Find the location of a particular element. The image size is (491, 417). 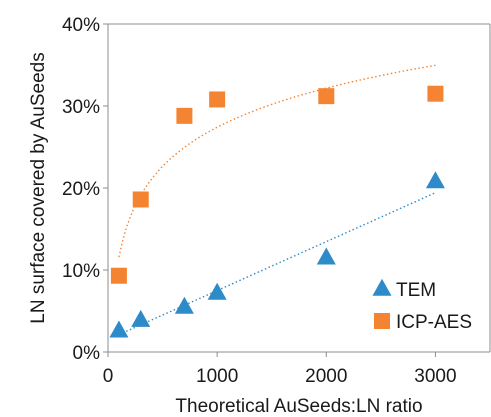

icp-aes-legend-marker is located at coordinates (382, 321).